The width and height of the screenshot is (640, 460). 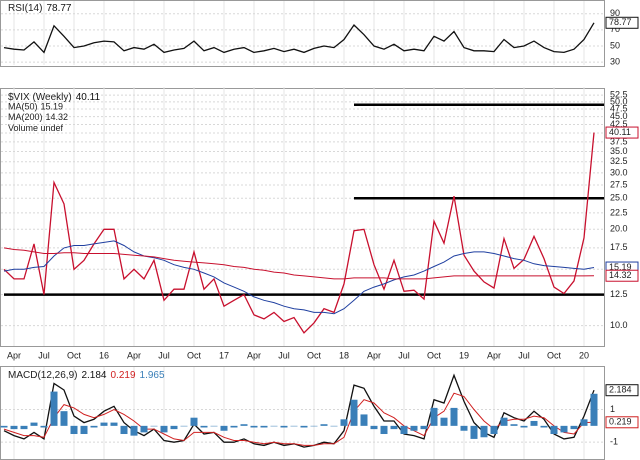 I want to click on panel-title: MACD(12,26,9) 2.184 0.219 1.965, so click(x=86, y=375).